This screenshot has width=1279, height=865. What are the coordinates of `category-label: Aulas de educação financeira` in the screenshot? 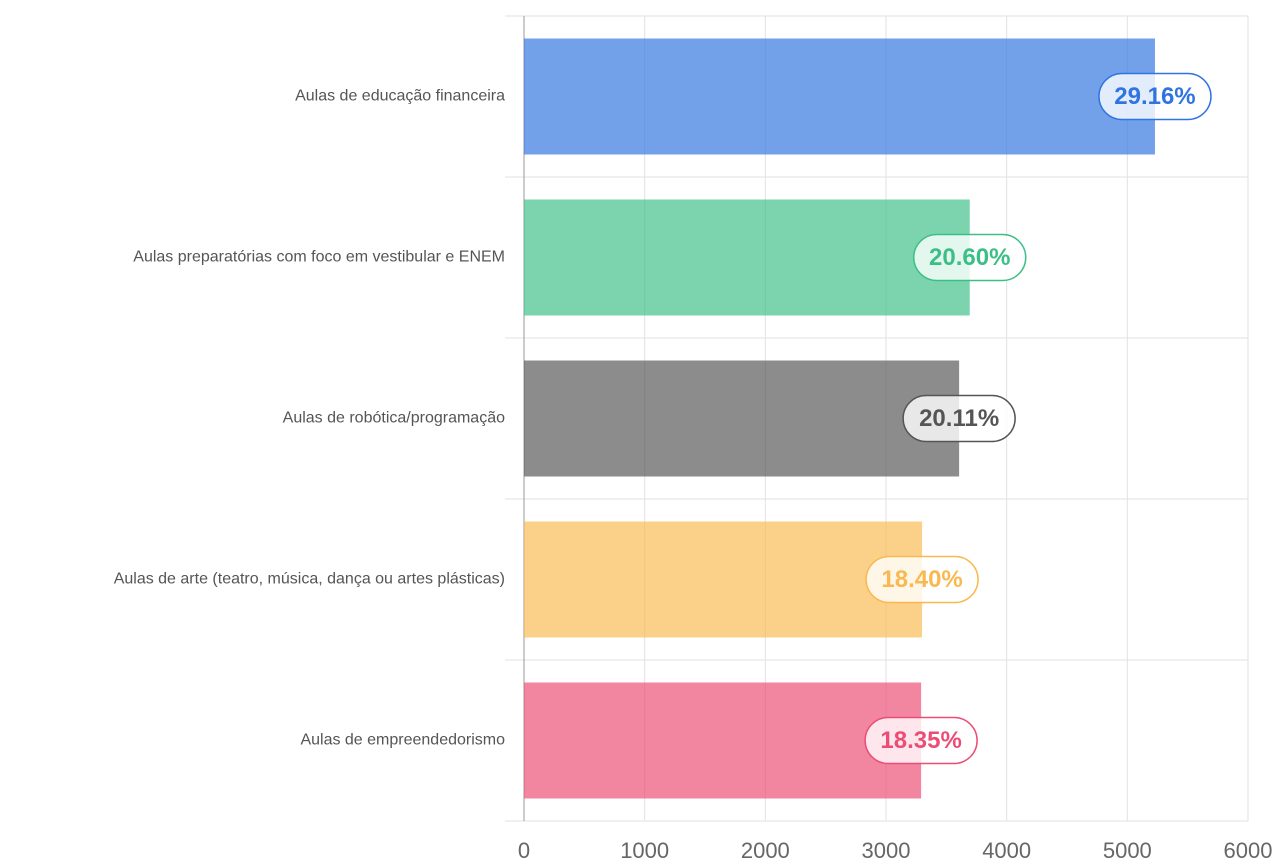 It's located at (400, 96).